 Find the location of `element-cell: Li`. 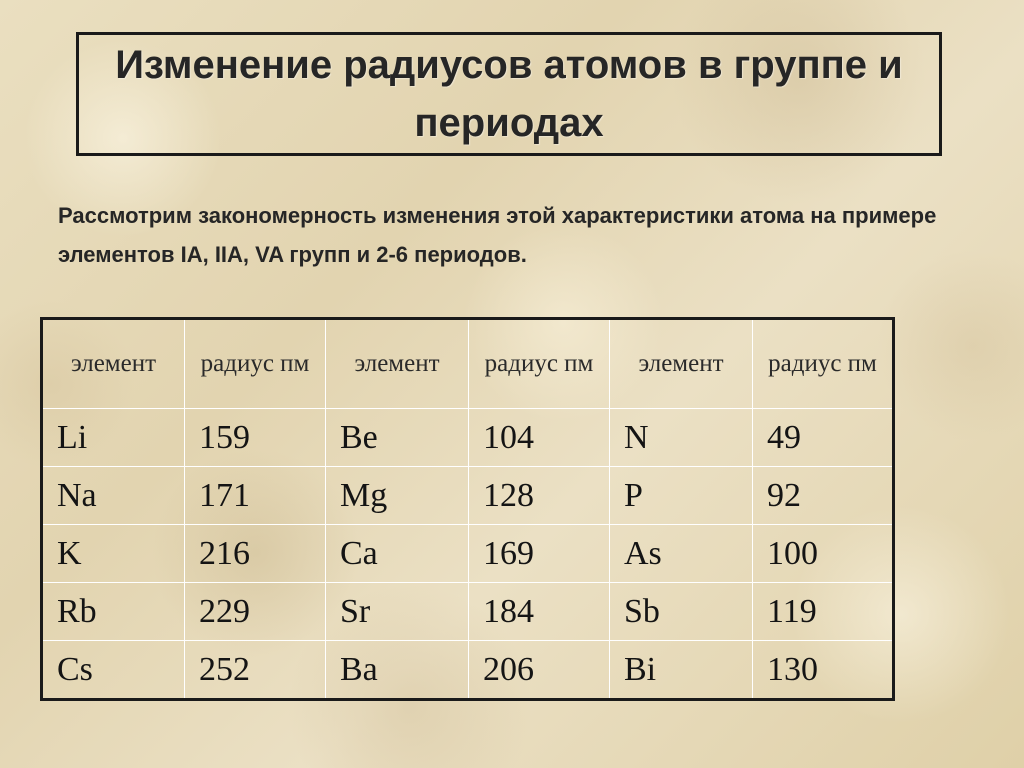

element-cell: Li is located at coordinates (113, 437).